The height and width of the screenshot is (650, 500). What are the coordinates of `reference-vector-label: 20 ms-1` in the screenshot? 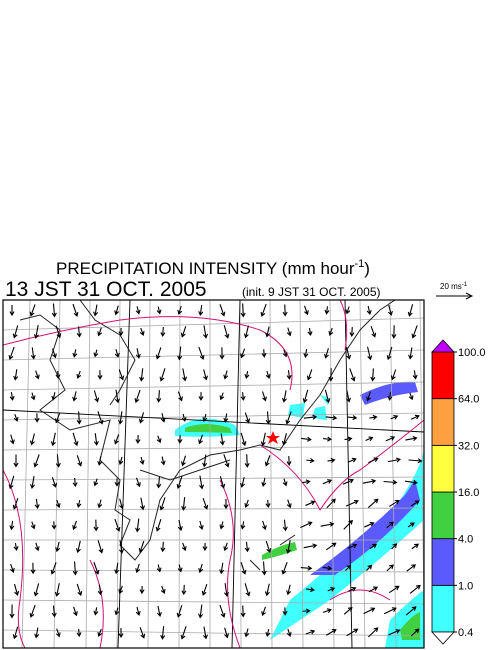 It's located at (454, 286).